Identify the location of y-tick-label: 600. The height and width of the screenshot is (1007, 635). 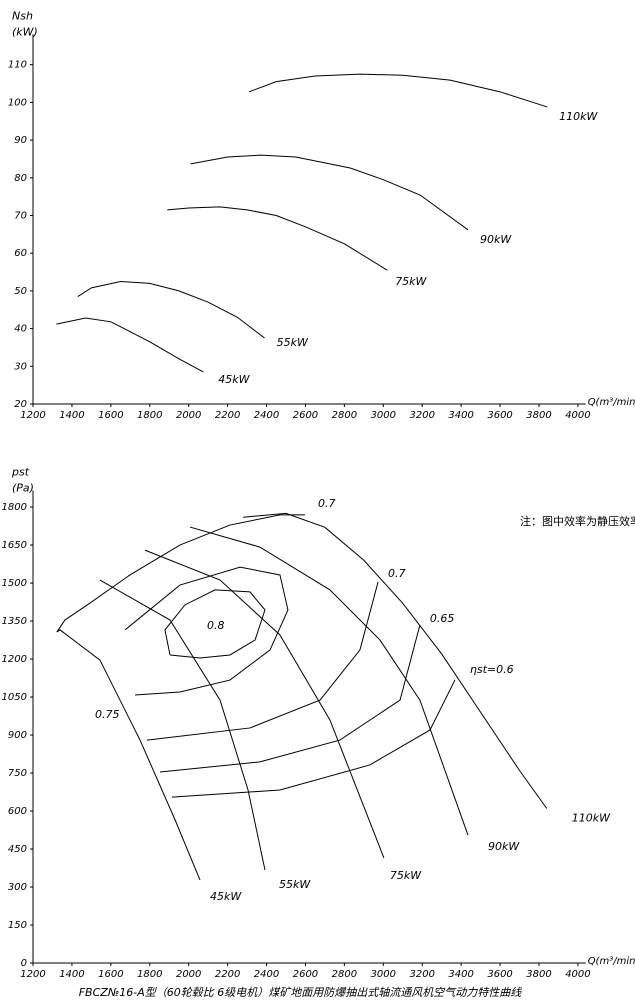
(17, 811).